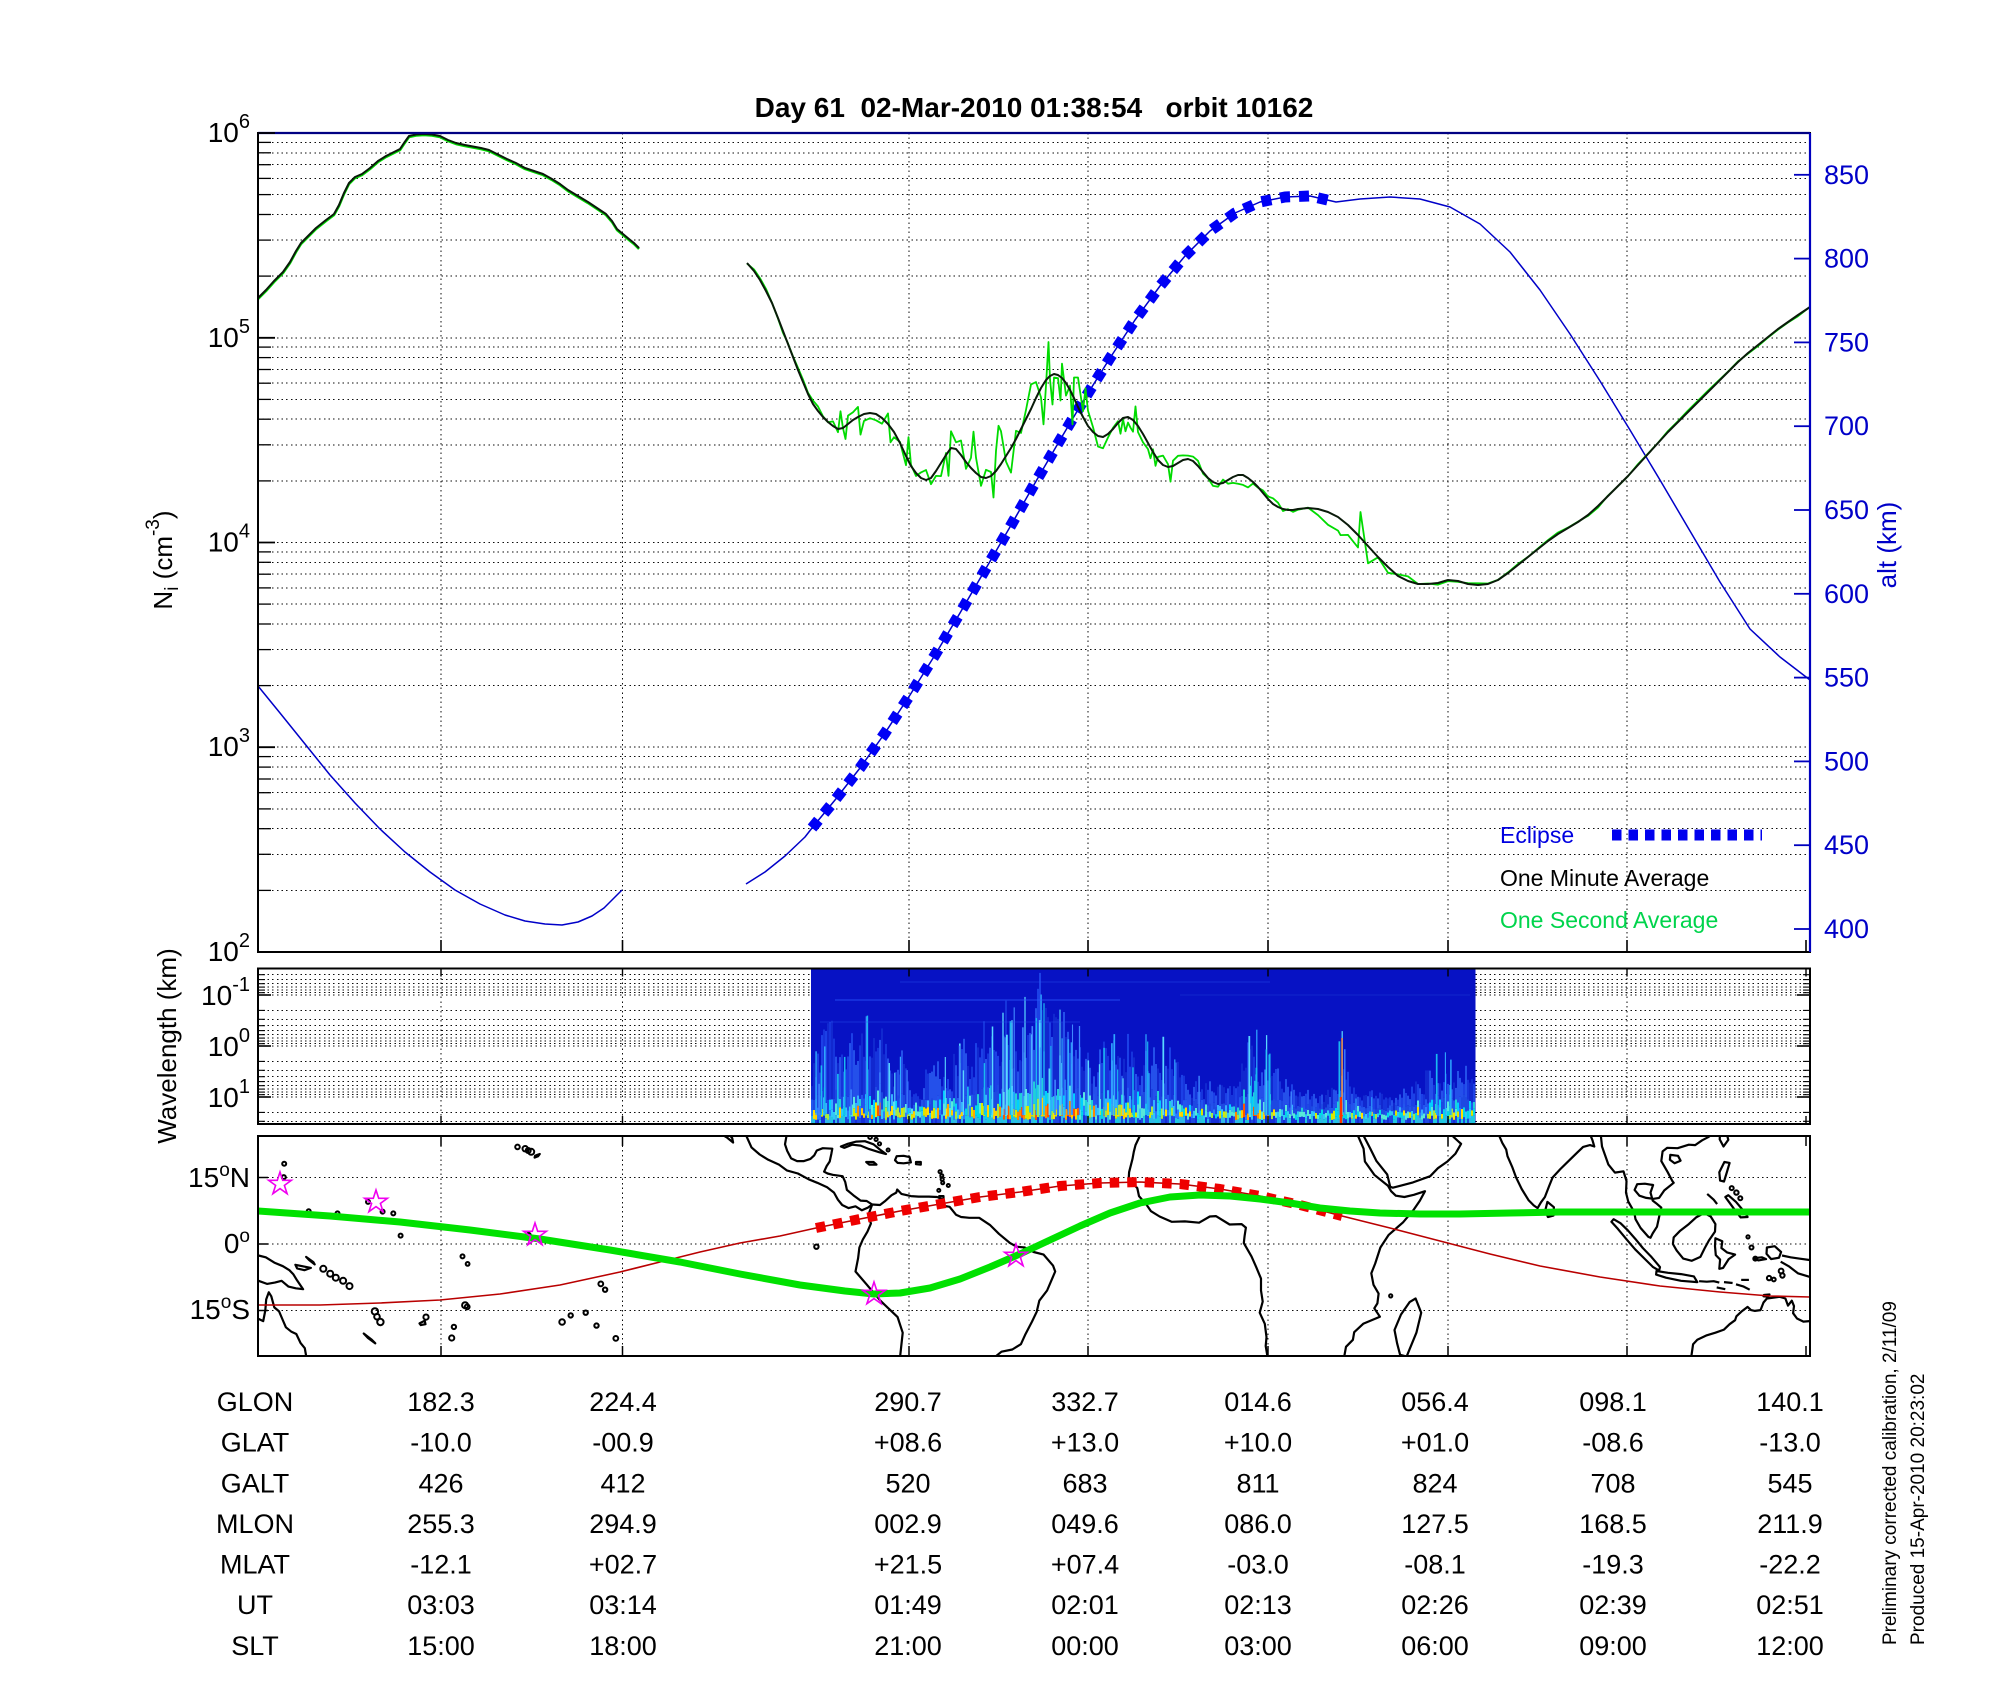 This screenshot has height=1700, width=2000. Describe the element at coordinates (219, 1176) in the screenshot. I see `svg-text: 15oN` at that location.